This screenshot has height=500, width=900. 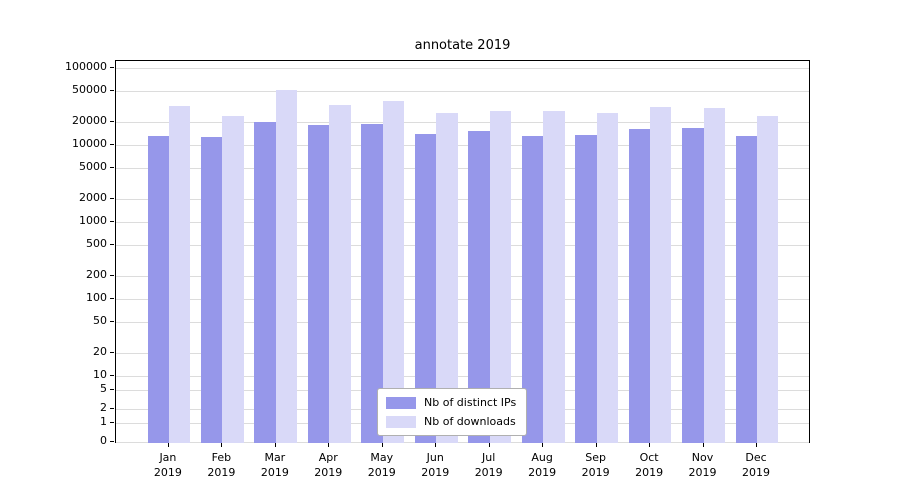 What do you see at coordinates (489, 457) in the screenshot?
I see `x-tick-month: Jul` at bounding box center [489, 457].